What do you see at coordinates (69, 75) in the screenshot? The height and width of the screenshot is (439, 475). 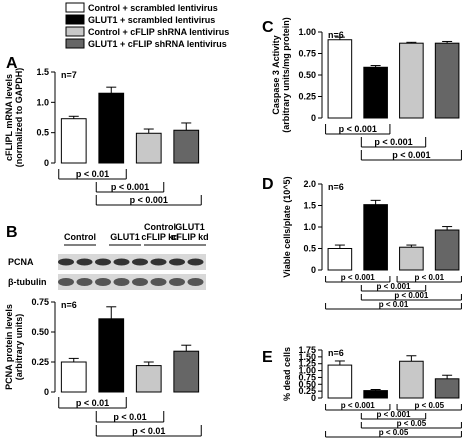 I see `n-label: n=7` at bounding box center [69, 75].